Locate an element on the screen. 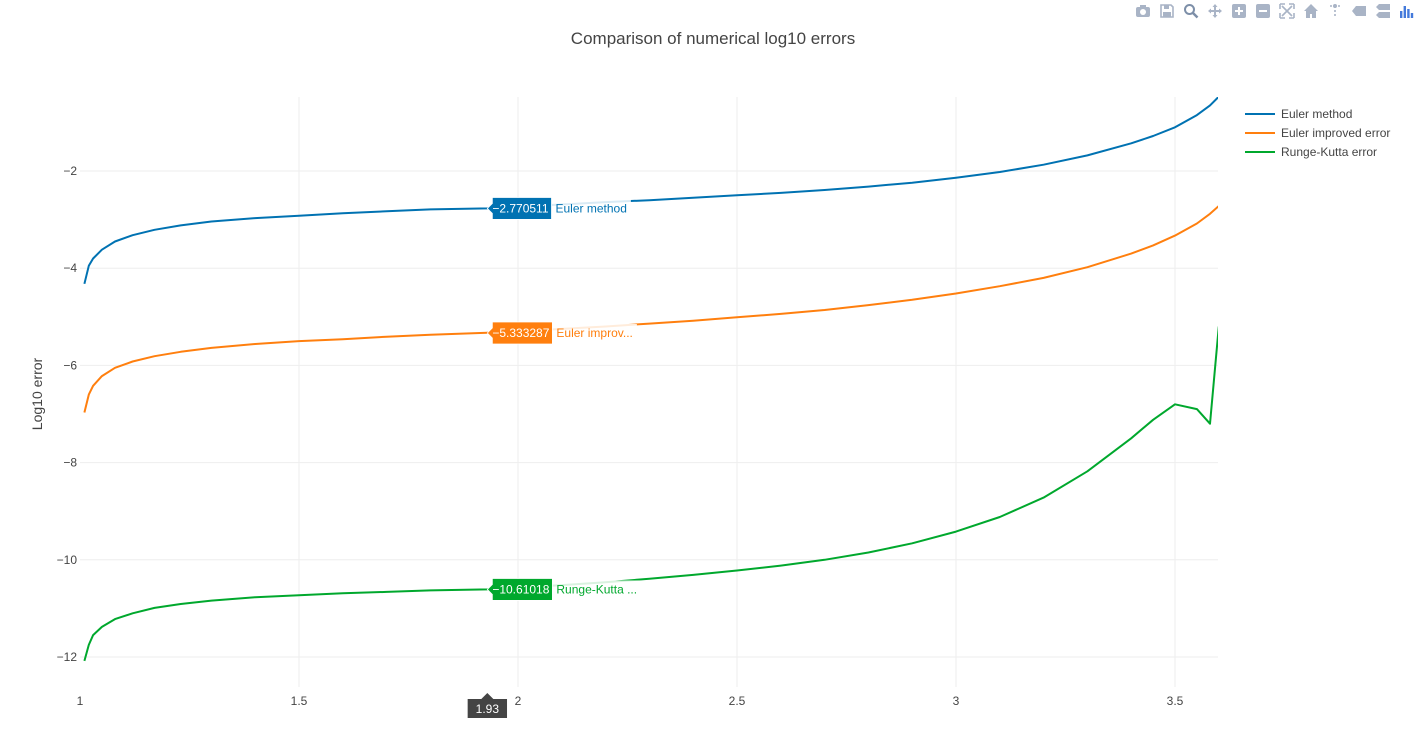 This screenshot has height=745, width=1426. pan-icon is located at coordinates (1215, 11).